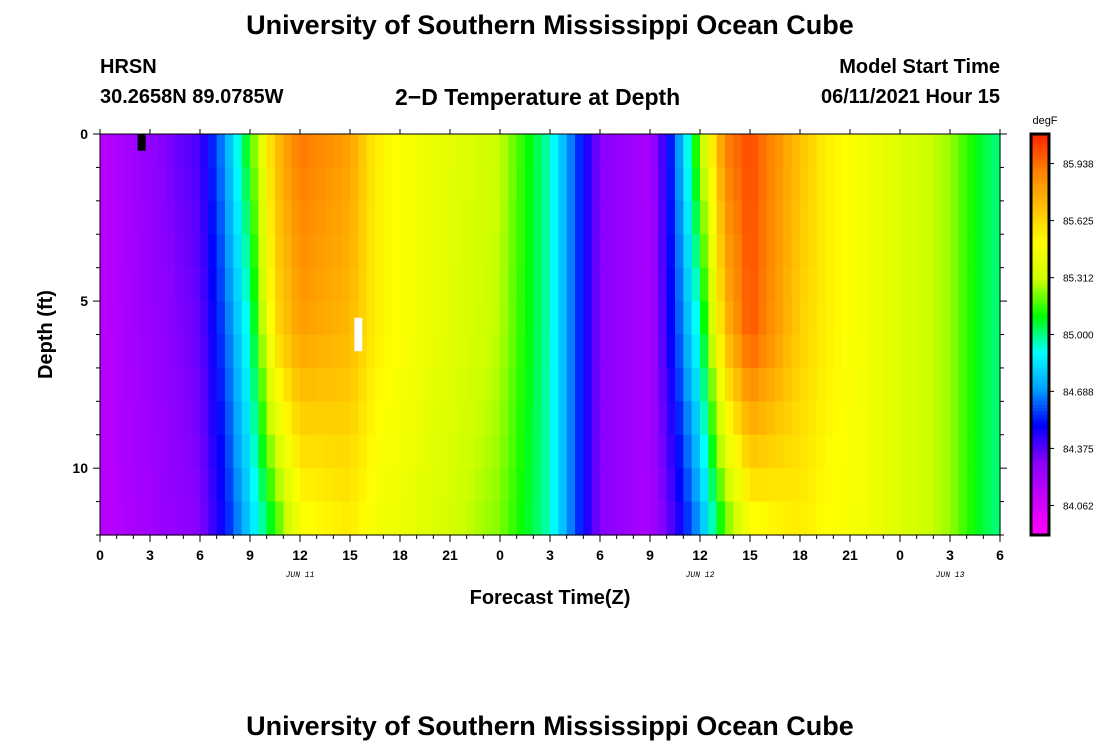 This screenshot has width=1100, height=750. Describe the element at coordinates (192, 97) in the screenshot. I see `station-coordinates: 30.2658N 89.0785W` at that location.